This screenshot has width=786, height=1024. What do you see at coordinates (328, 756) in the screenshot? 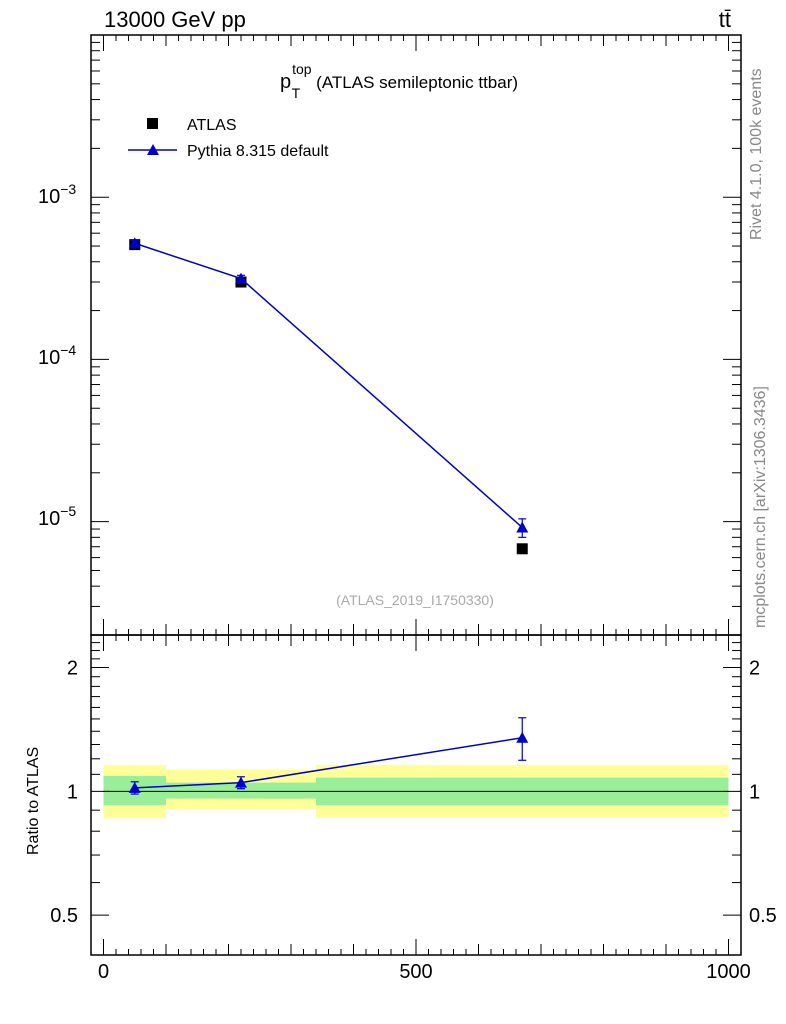
I see `ratio-data` at bounding box center [328, 756].